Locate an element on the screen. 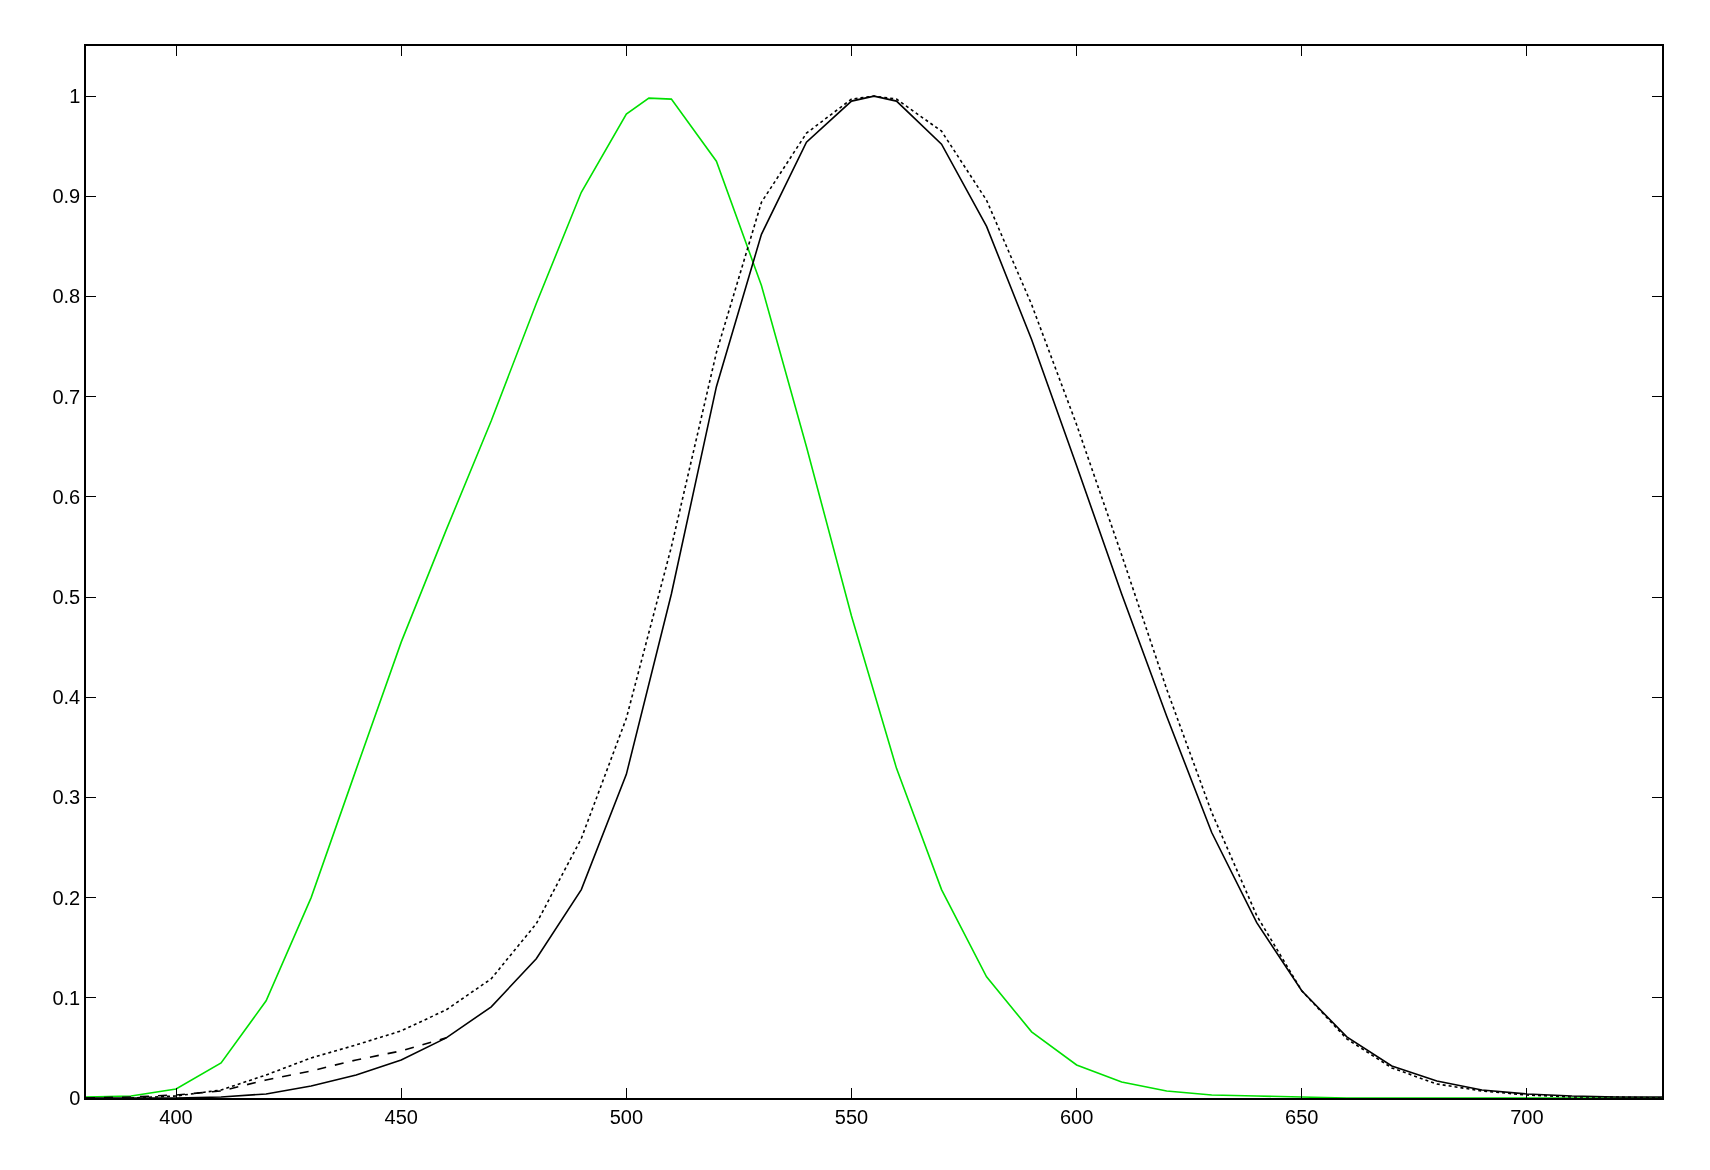 Image resolution: width=1710 pixels, height=1170 pixels. x-tick-label: 450 is located at coordinates (401, 1116).